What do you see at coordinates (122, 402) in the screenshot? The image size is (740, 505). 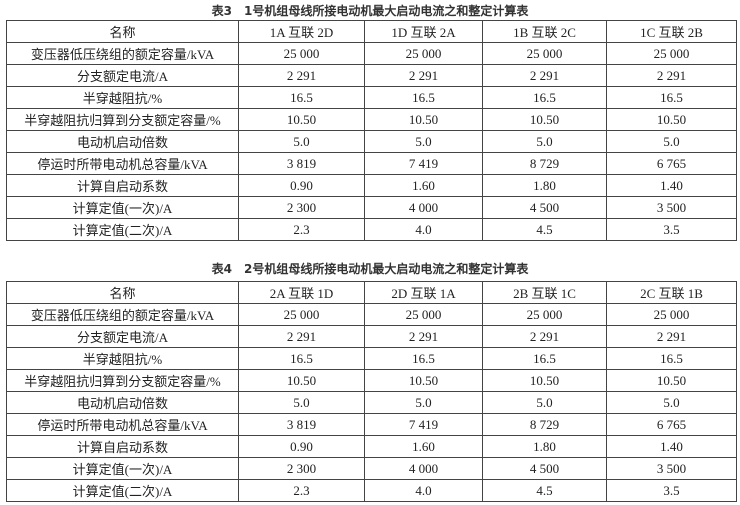 I see `row-label: 电动机启动倍数` at bounding box center [122, 402].